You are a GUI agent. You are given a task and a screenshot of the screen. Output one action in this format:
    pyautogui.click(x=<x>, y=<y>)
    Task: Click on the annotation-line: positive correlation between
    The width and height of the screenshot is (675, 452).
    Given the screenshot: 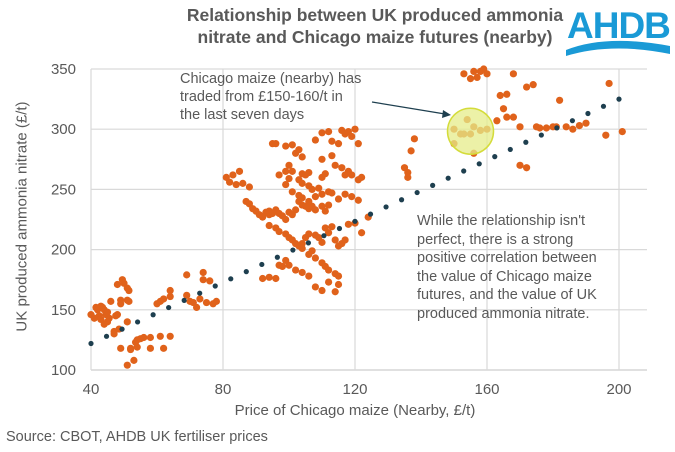 What is the action you would take?
    pyautogui.click(x=507, y=258)
    